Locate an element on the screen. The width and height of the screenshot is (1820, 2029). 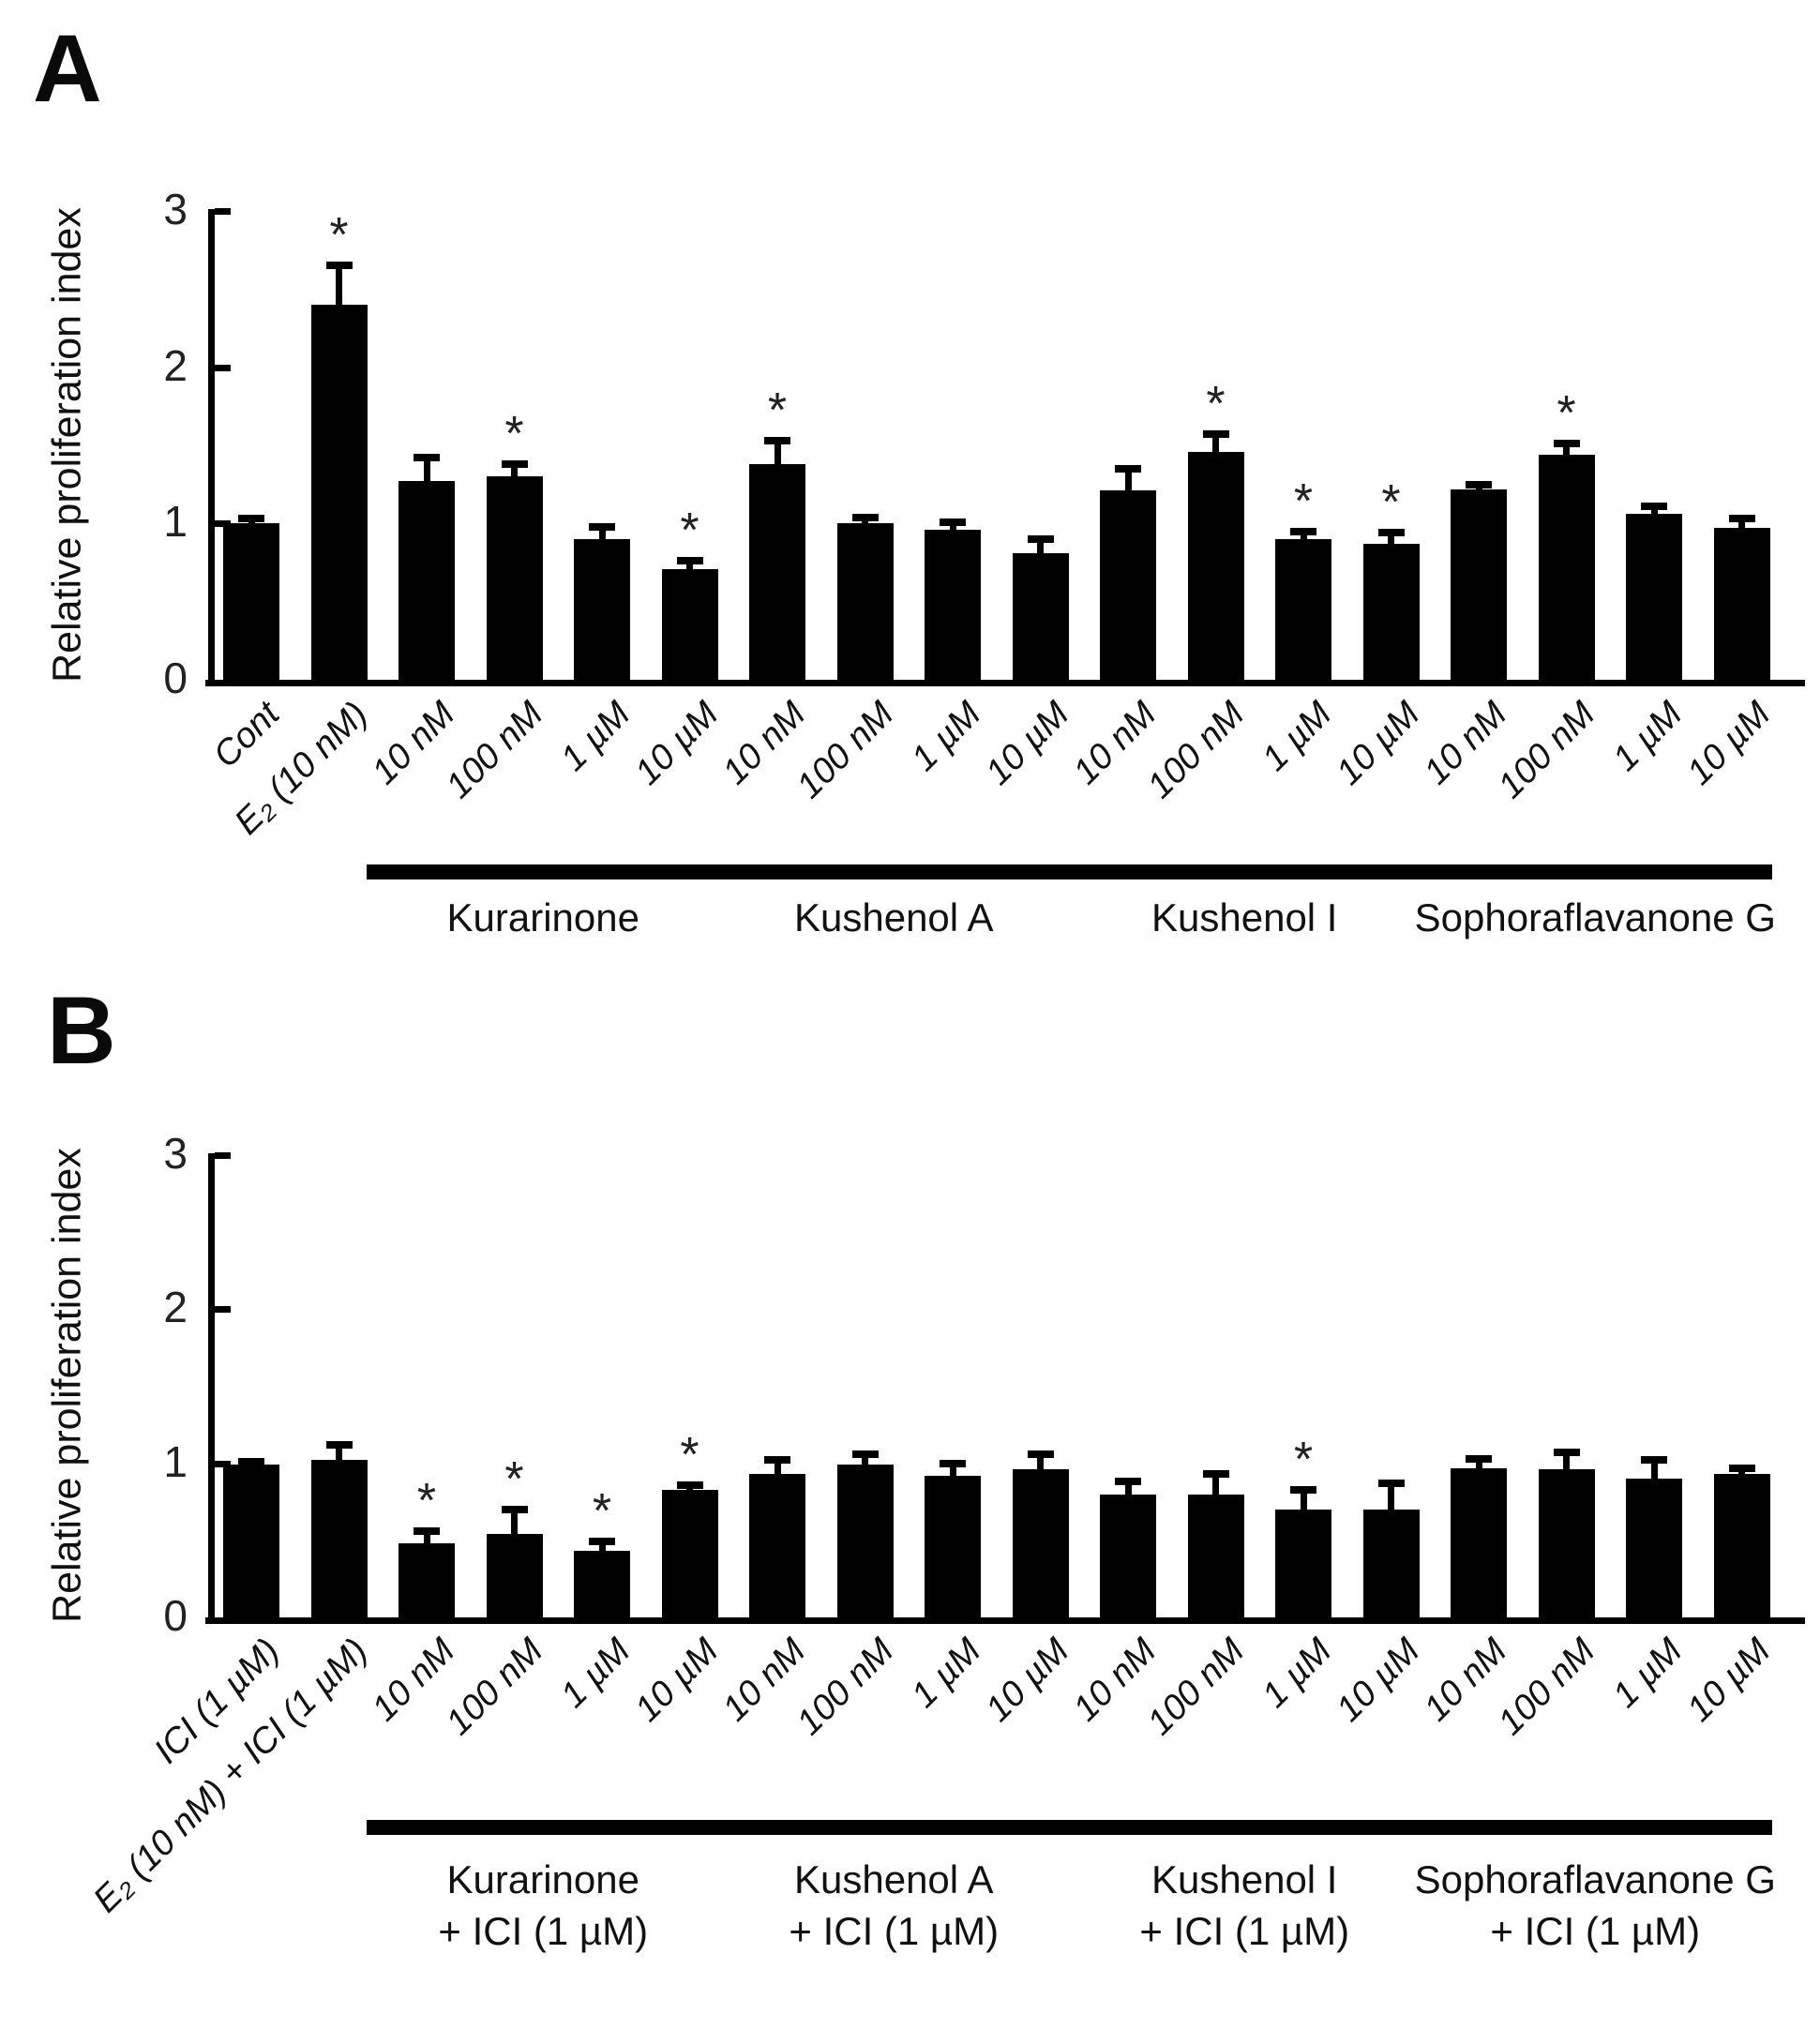
group-label: Kushenol A is located at coordinates (894, 918).